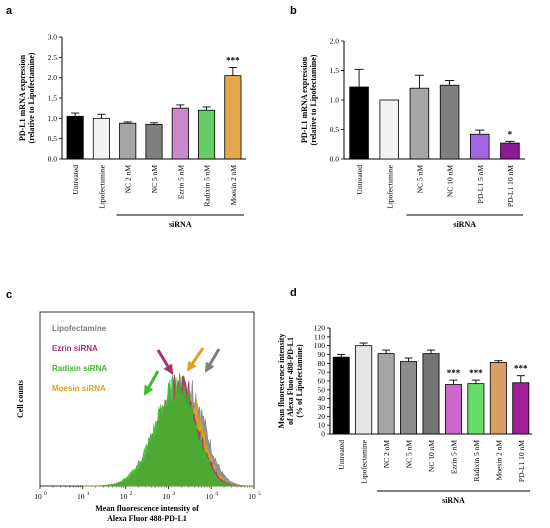  What do you see at coordinates (322, 389) in the screenshot?
I see `y-tick-label-d: 50` at bounding box center [322, 389].